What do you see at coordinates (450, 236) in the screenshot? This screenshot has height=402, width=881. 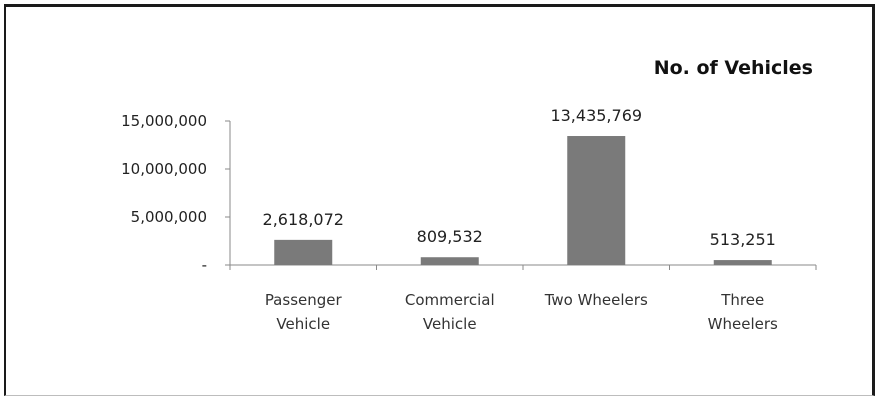 I see `data-label: 809,532` at bounding box center [450, 236].